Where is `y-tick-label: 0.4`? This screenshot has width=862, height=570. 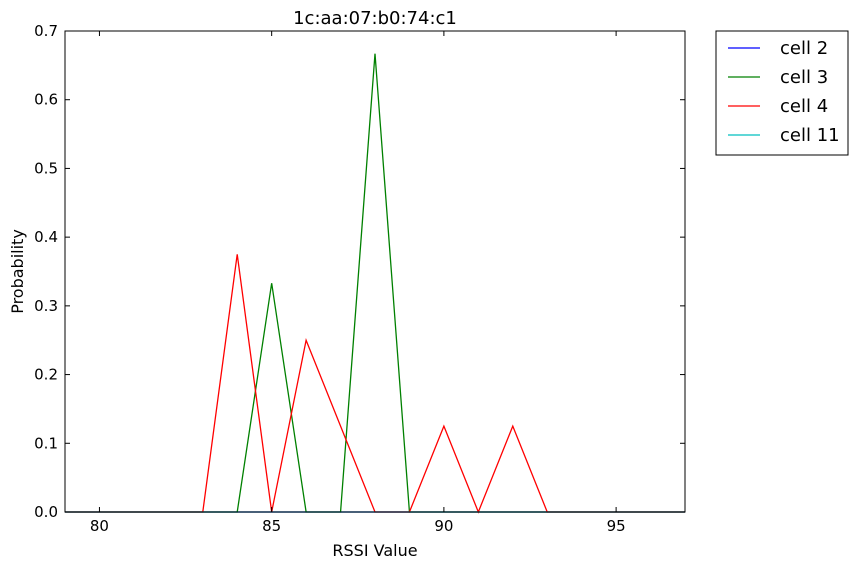 y-tick-label: 0.4 is located at coordinates (46, 237).